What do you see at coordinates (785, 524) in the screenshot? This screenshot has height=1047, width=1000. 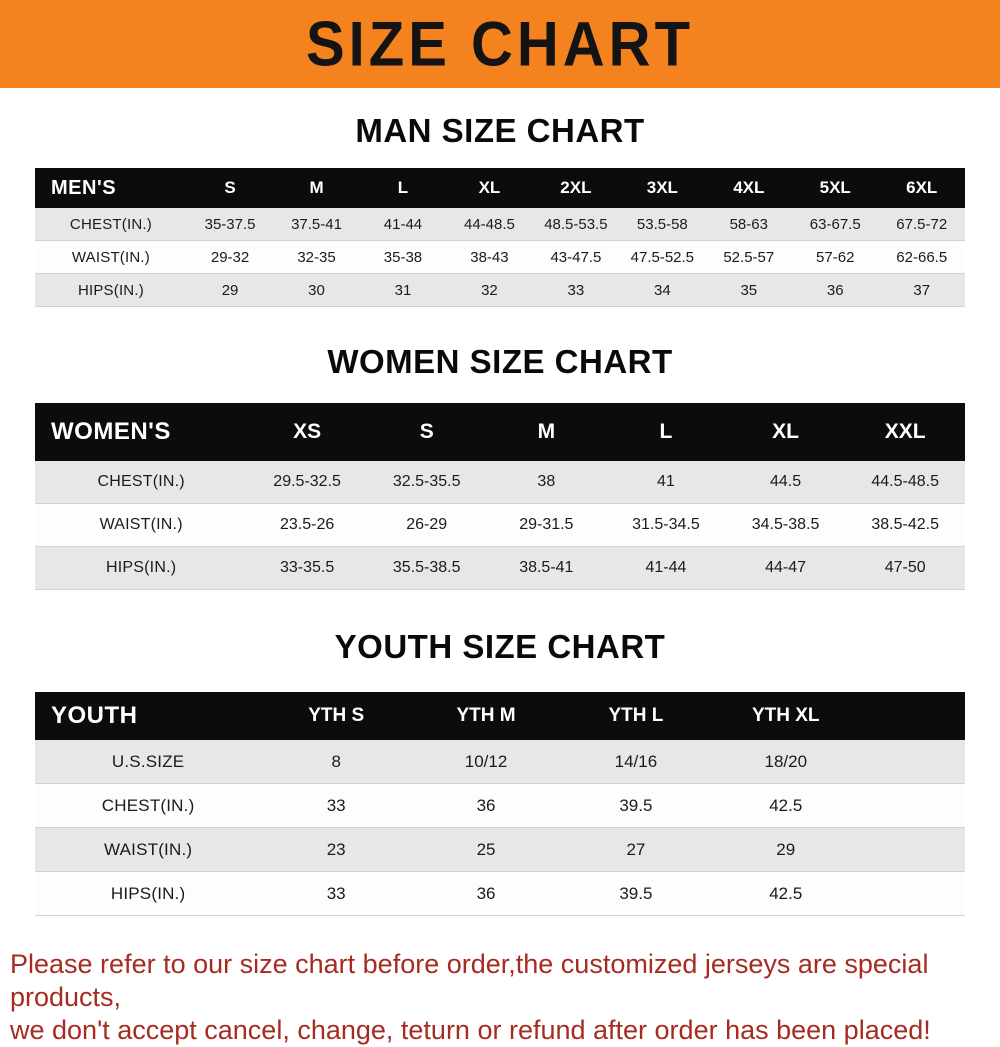 I see `size-value: 34.5-38.5` at bounding box center [785, 524].